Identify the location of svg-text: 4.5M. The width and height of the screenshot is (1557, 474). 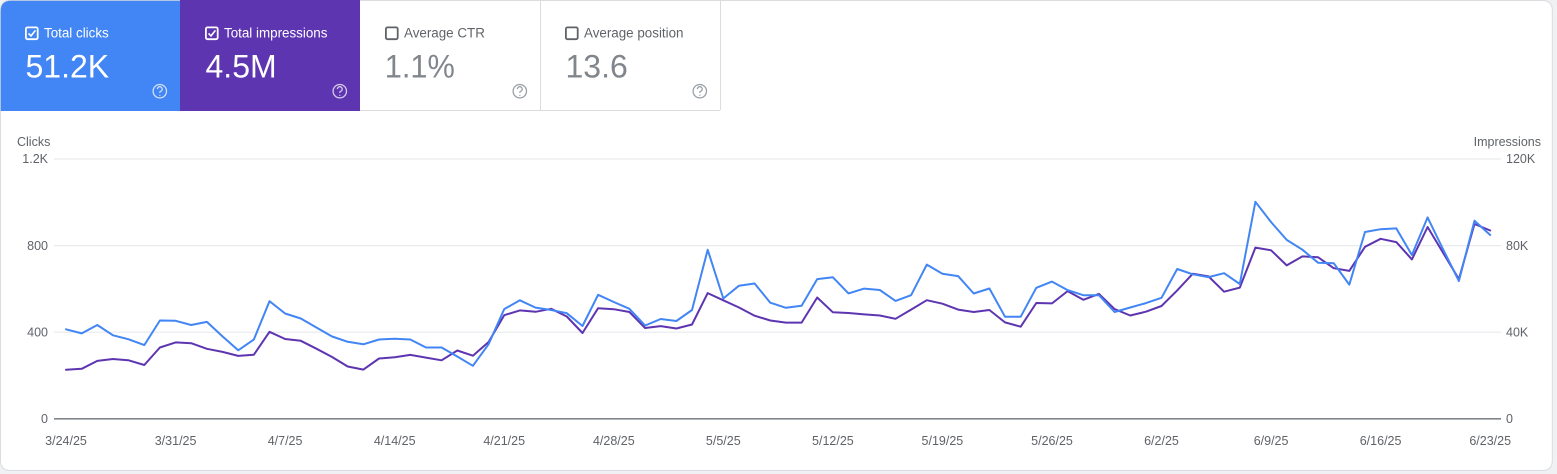
(241, 67).